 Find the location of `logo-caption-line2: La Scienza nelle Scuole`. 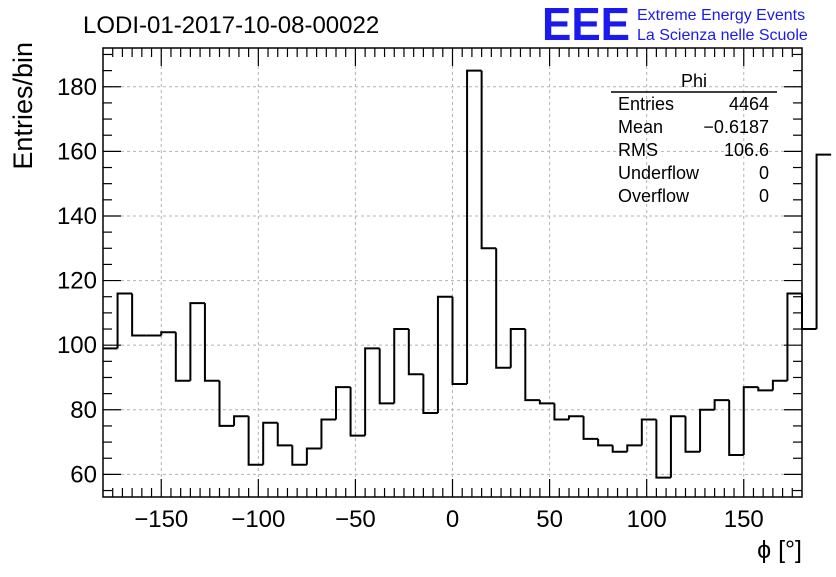

logo-caption-line2: La Scienza nelle Scuole is located at coordinates (722, 35).